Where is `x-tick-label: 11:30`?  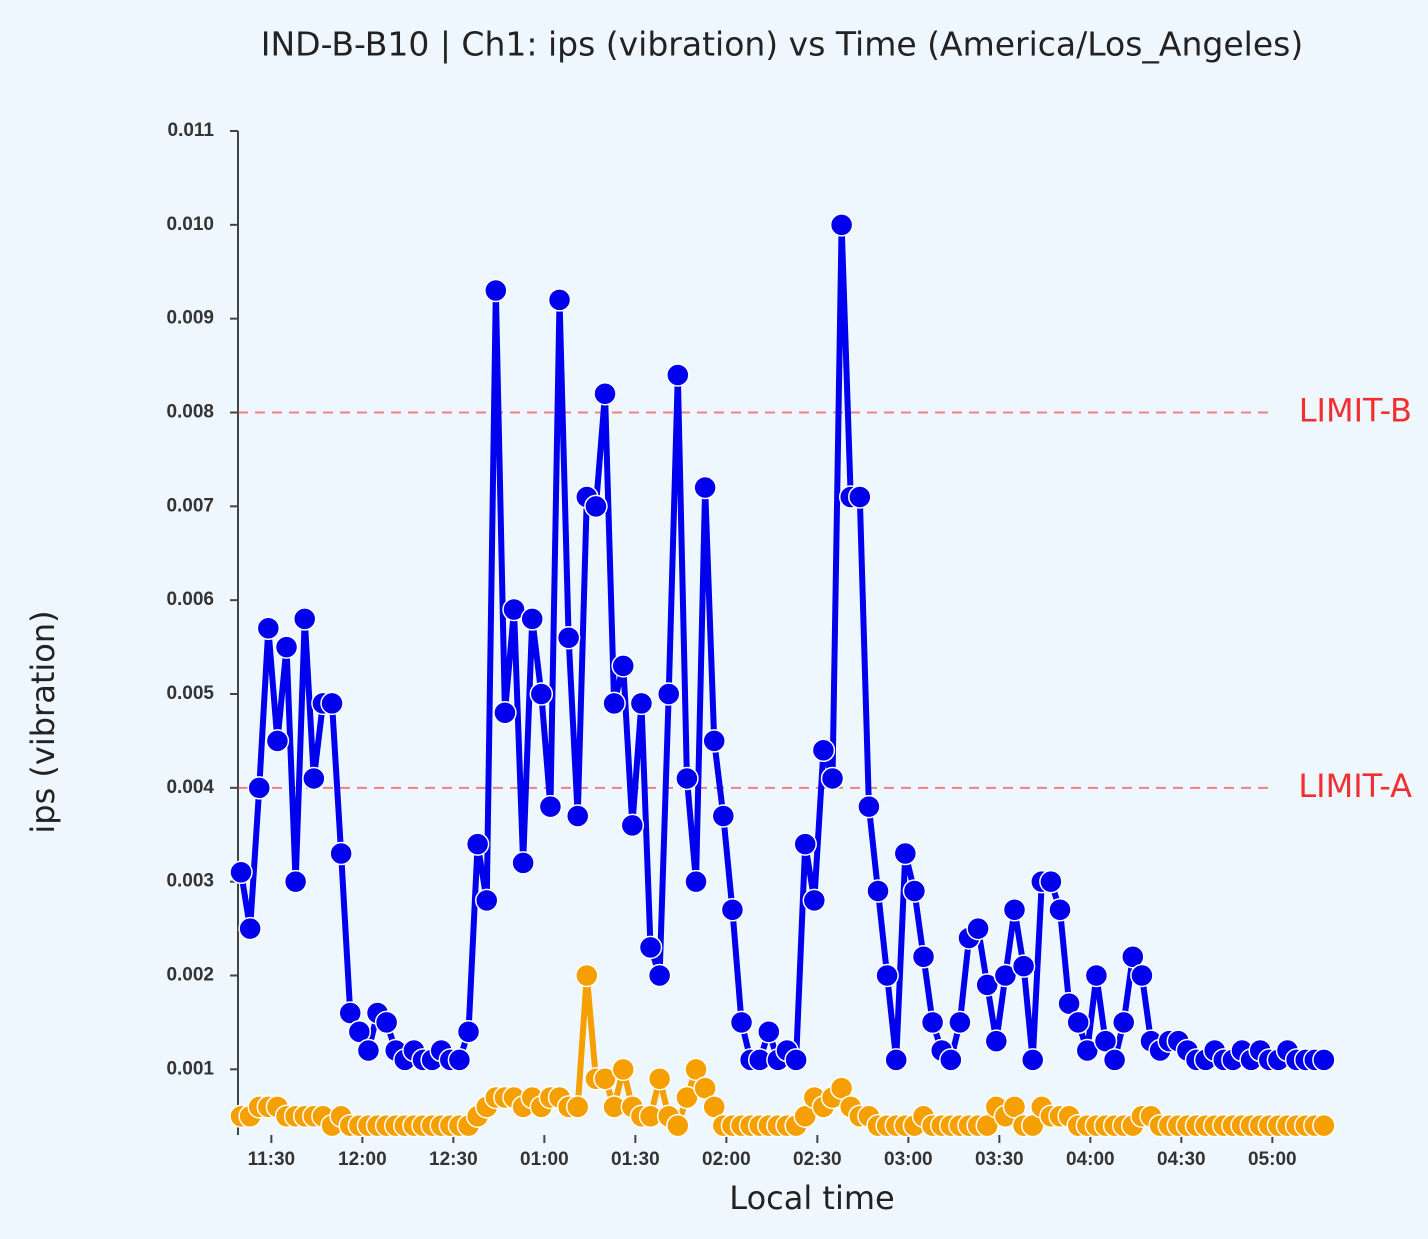 x-tick-label: 11:30 is located at coordinates (272, 1159).